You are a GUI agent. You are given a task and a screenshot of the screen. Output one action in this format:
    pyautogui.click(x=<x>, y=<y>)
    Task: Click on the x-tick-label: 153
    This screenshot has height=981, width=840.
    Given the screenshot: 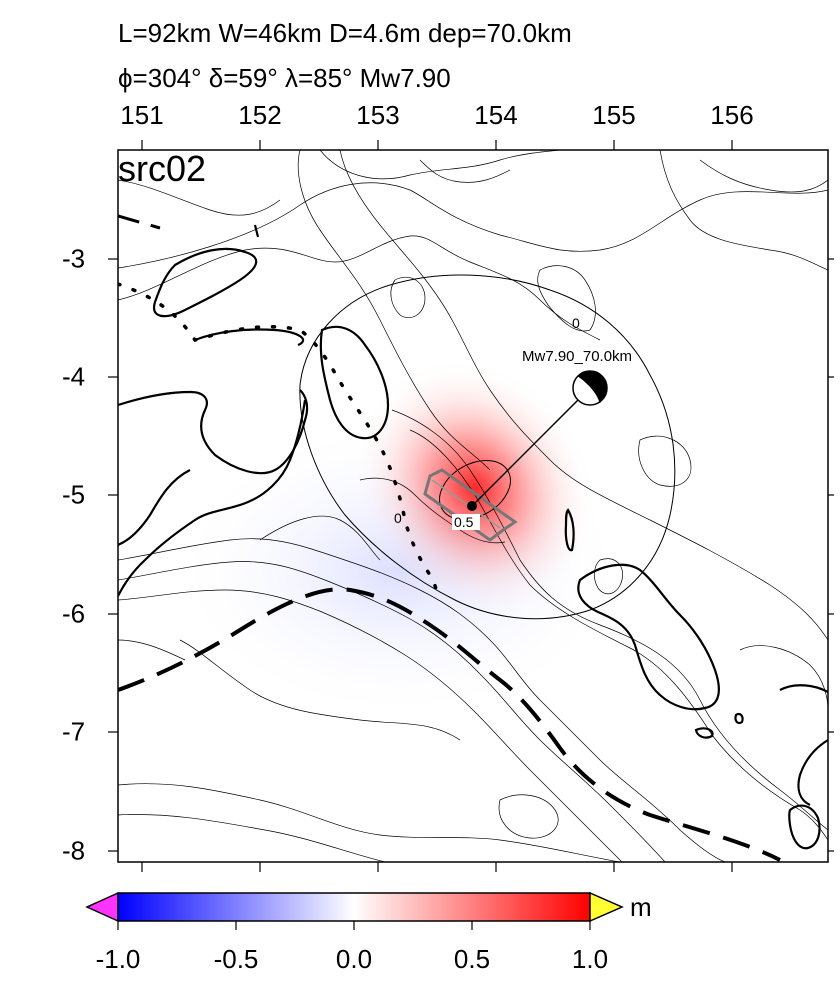 What is the action you would take?
    pyautogui.click(x=378, y=115)
    